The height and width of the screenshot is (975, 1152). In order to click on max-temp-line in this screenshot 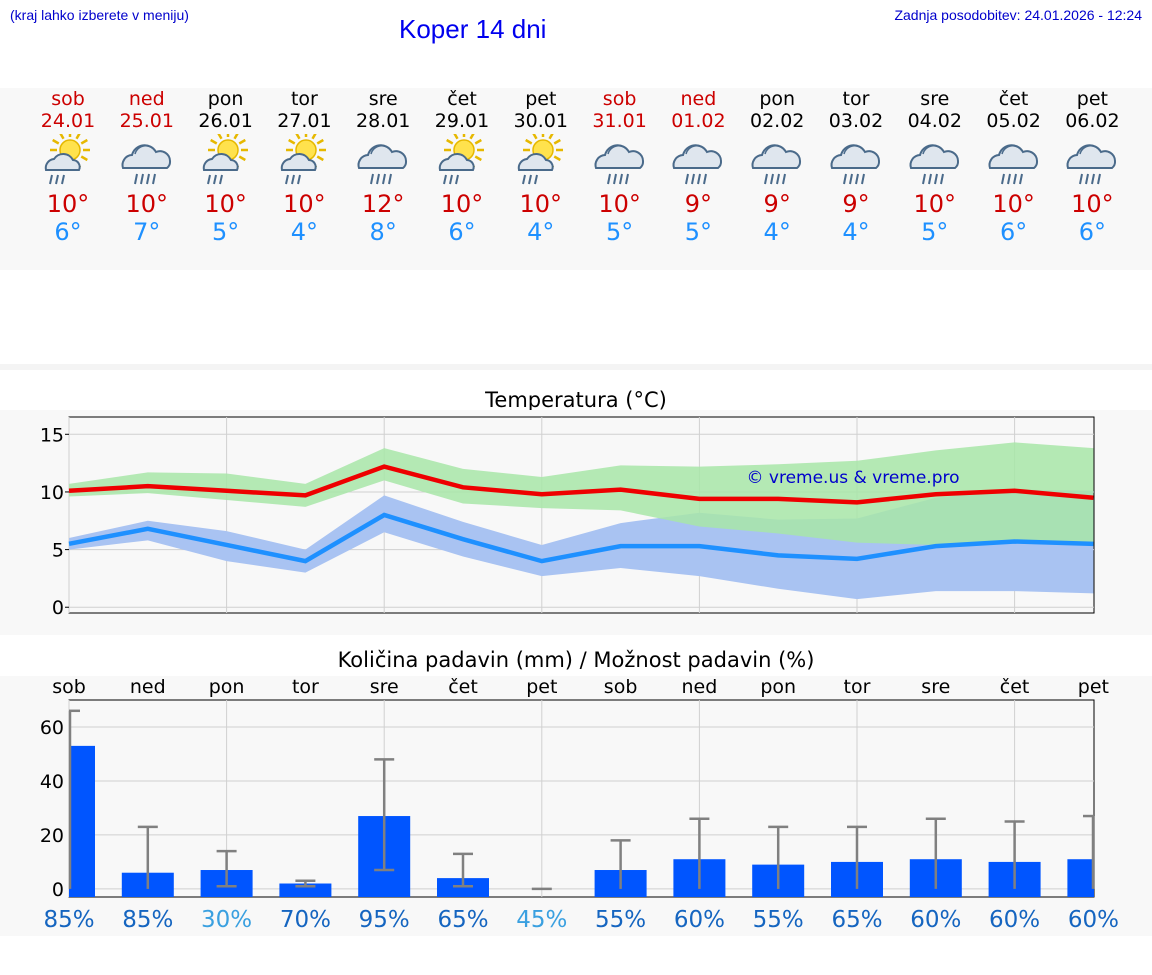, I will do `click(581, 484)`.